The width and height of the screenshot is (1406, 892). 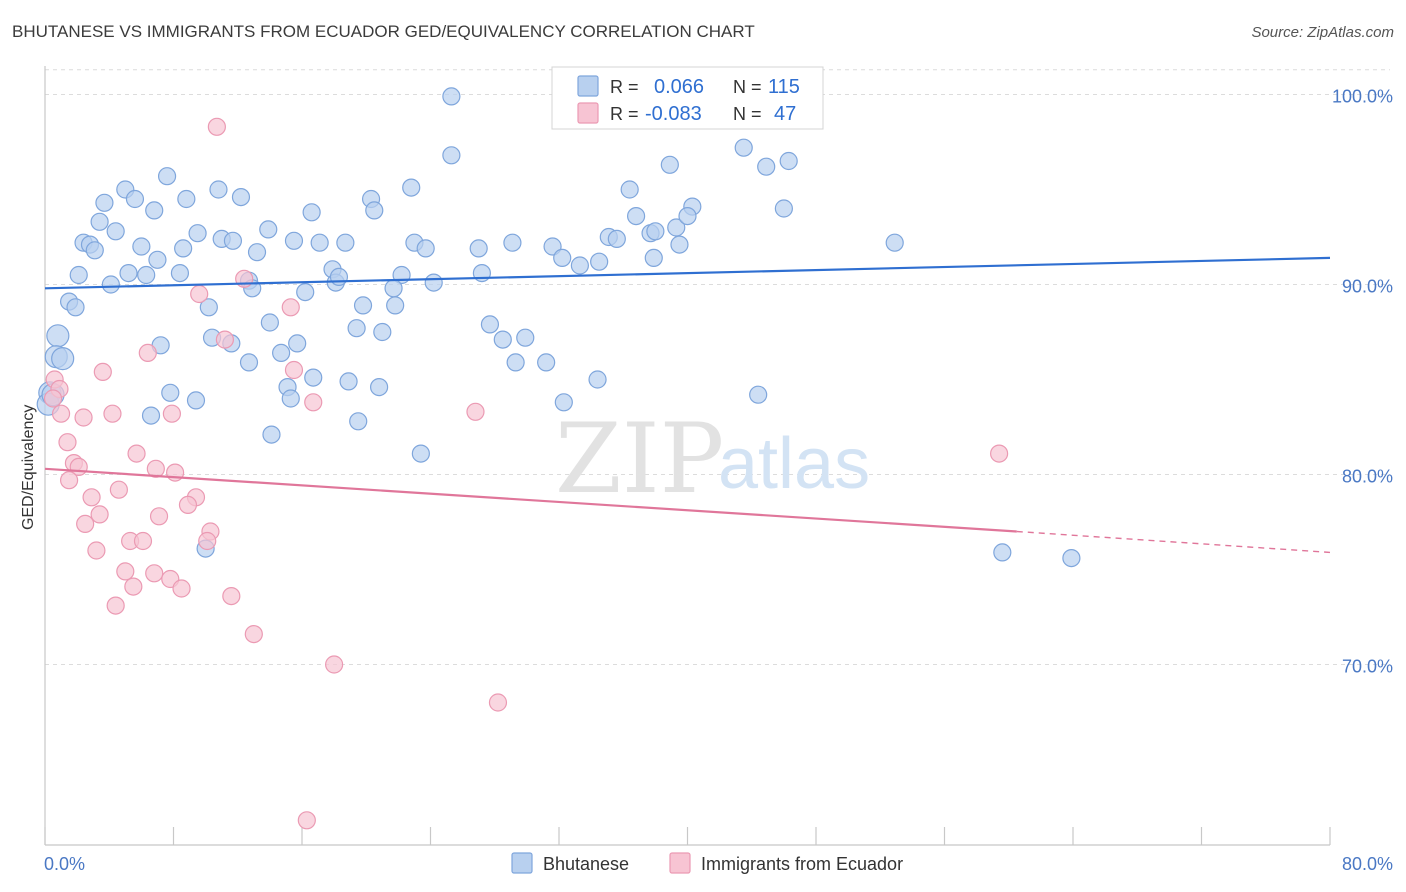 What do you see at coordinates (586, 864) in the screenshot?
I see `legend-label-bhutanese: Bhutanese` at bounding box center [586, 864].